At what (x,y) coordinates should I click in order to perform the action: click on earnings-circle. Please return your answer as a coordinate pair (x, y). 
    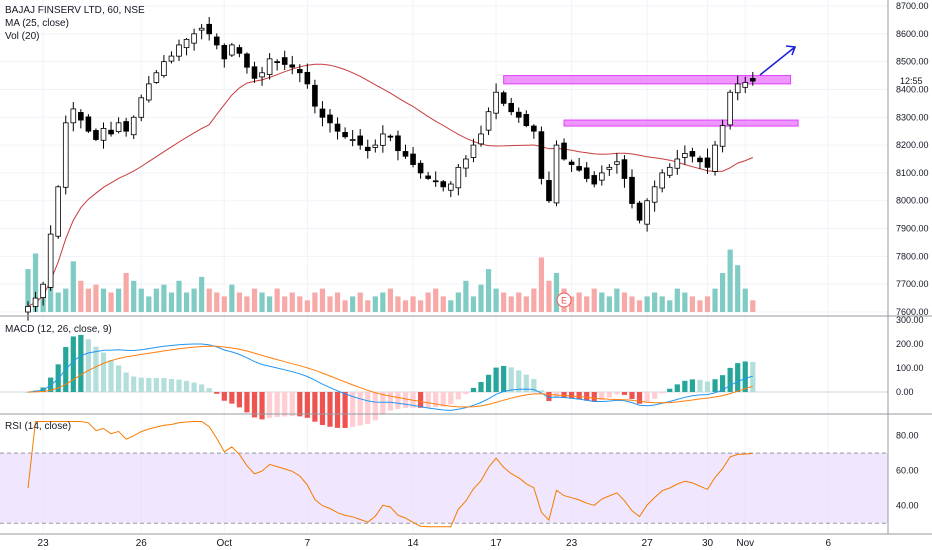
    Looking at the image, I should click on (564, 300).